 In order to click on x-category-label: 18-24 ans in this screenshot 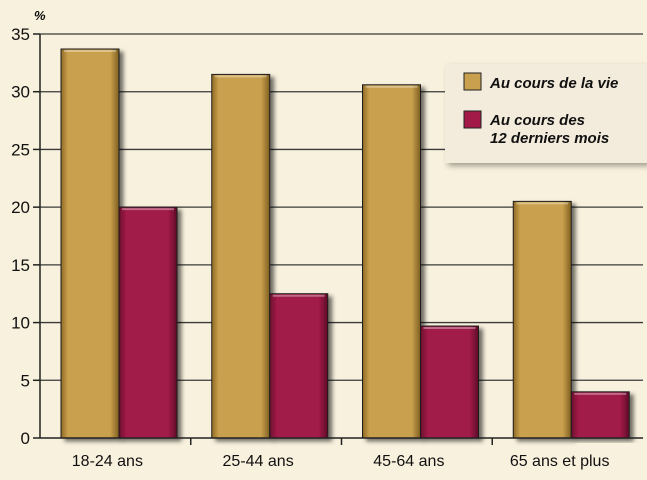, I will do `click(107, 461)`.